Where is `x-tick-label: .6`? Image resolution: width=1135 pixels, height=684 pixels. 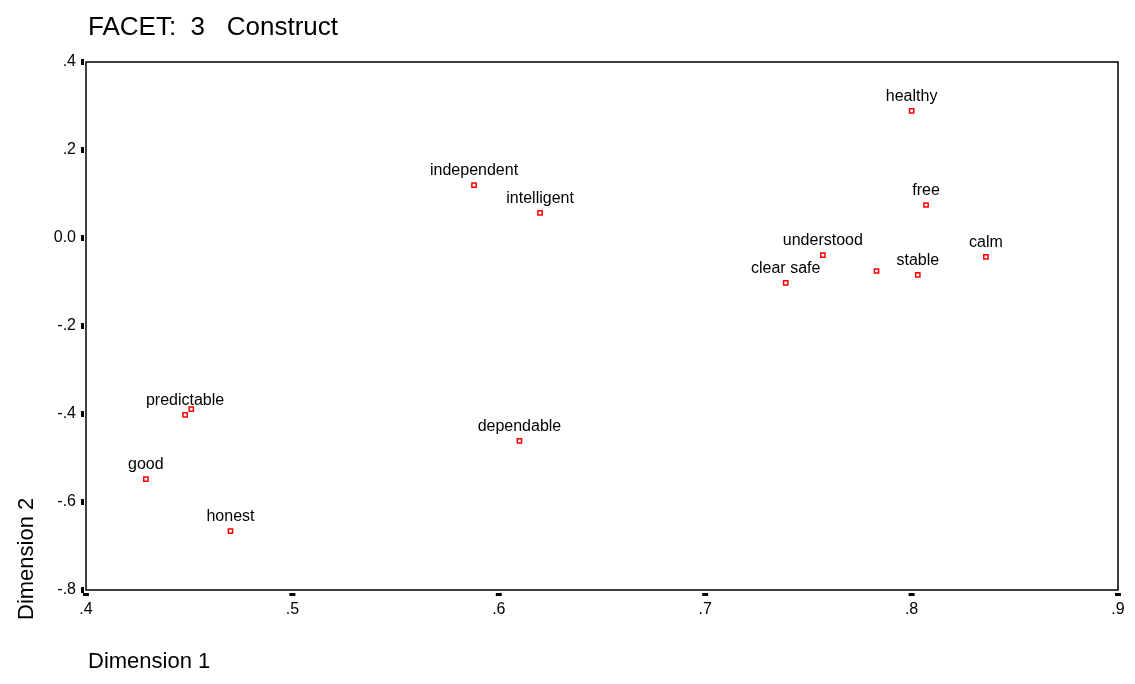
x-tick-label: .6 is located at coordinates (499, 609).